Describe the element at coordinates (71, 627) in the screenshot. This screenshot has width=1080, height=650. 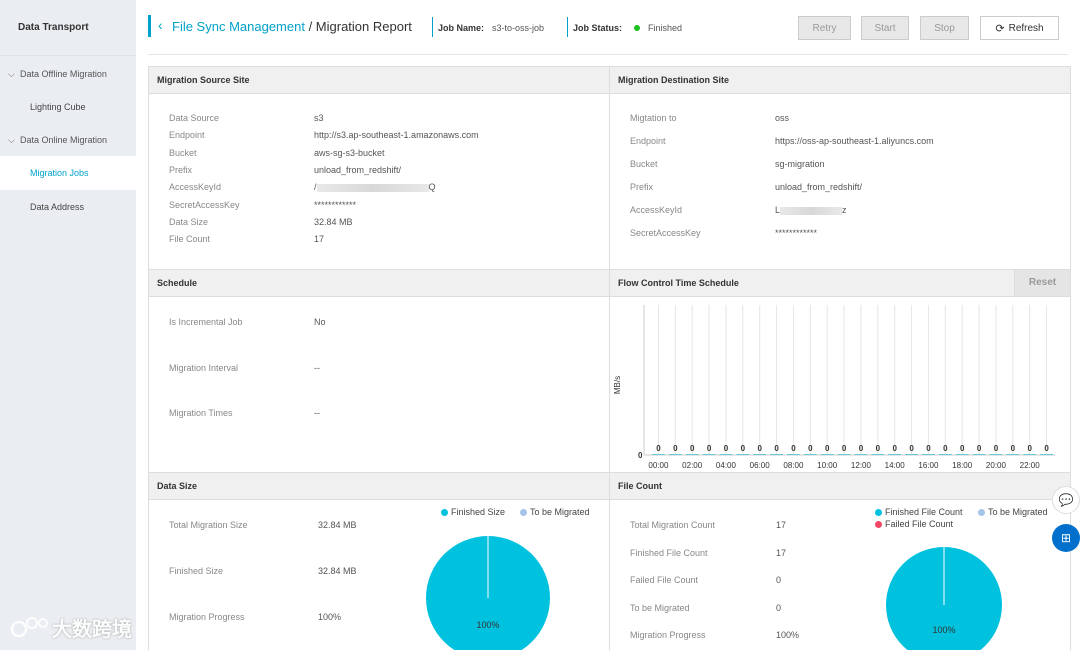
I see `watermark-logo: 大数跨境` at that location.